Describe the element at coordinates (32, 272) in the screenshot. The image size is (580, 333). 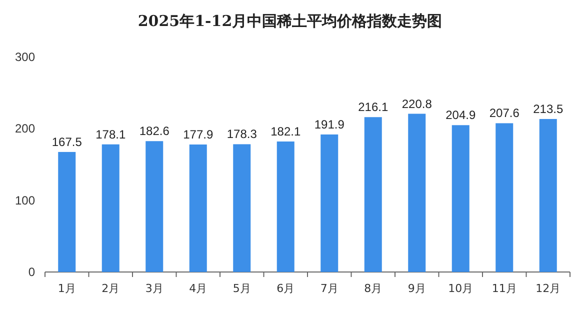
I see `y-tick-label: 0` at that location.